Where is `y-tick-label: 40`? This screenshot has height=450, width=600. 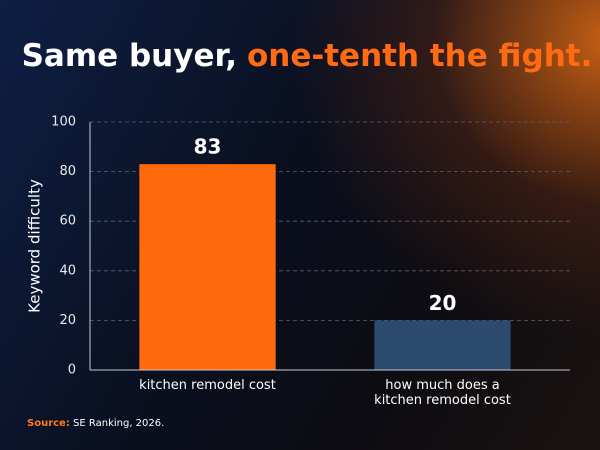
y-tick-label: 40 is located at coordinates (67, 270).